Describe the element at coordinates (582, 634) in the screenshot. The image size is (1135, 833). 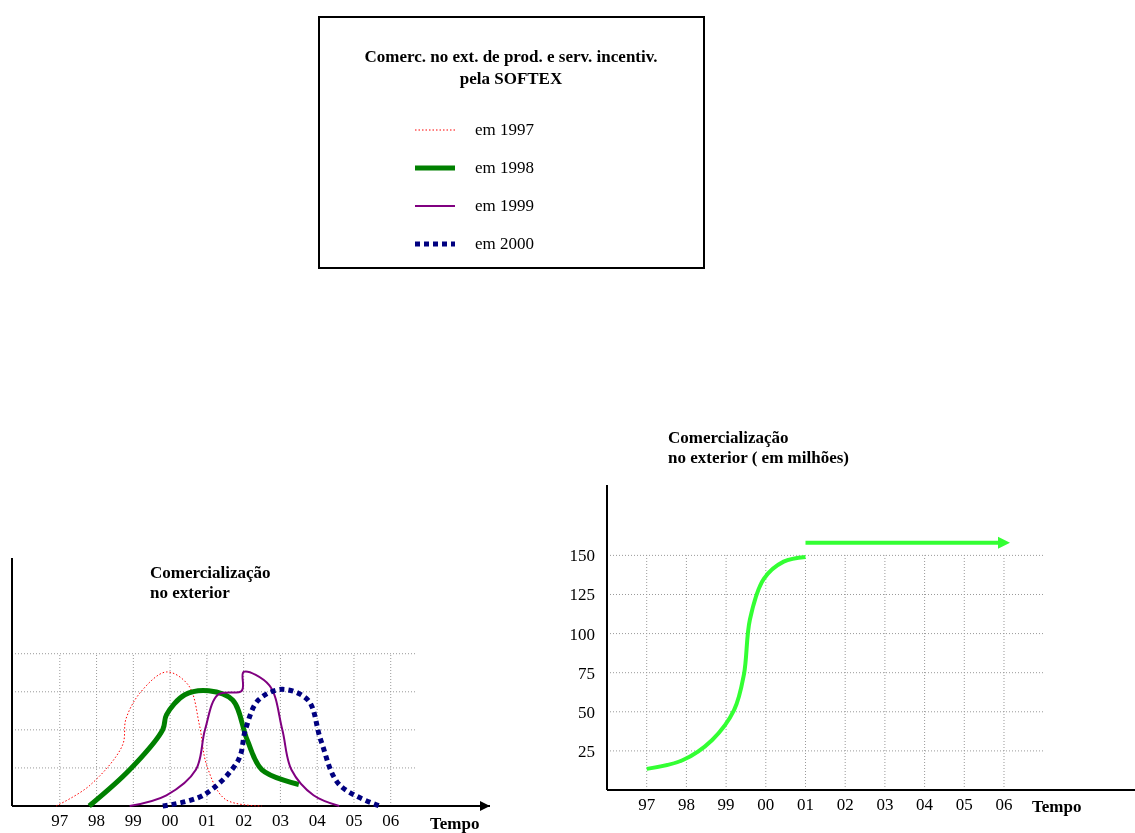
I see `y-tick-label: 100` at that location.